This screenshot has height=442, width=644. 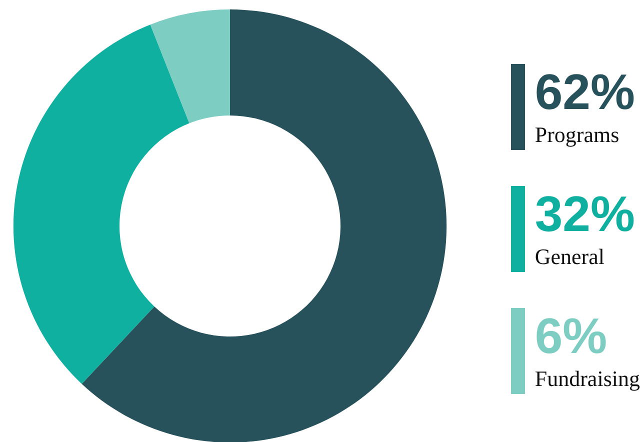 What do you see at coordinates (584, 214) in the screenshot?
I see `data-label: 32%` at bounding box center [584, 214].